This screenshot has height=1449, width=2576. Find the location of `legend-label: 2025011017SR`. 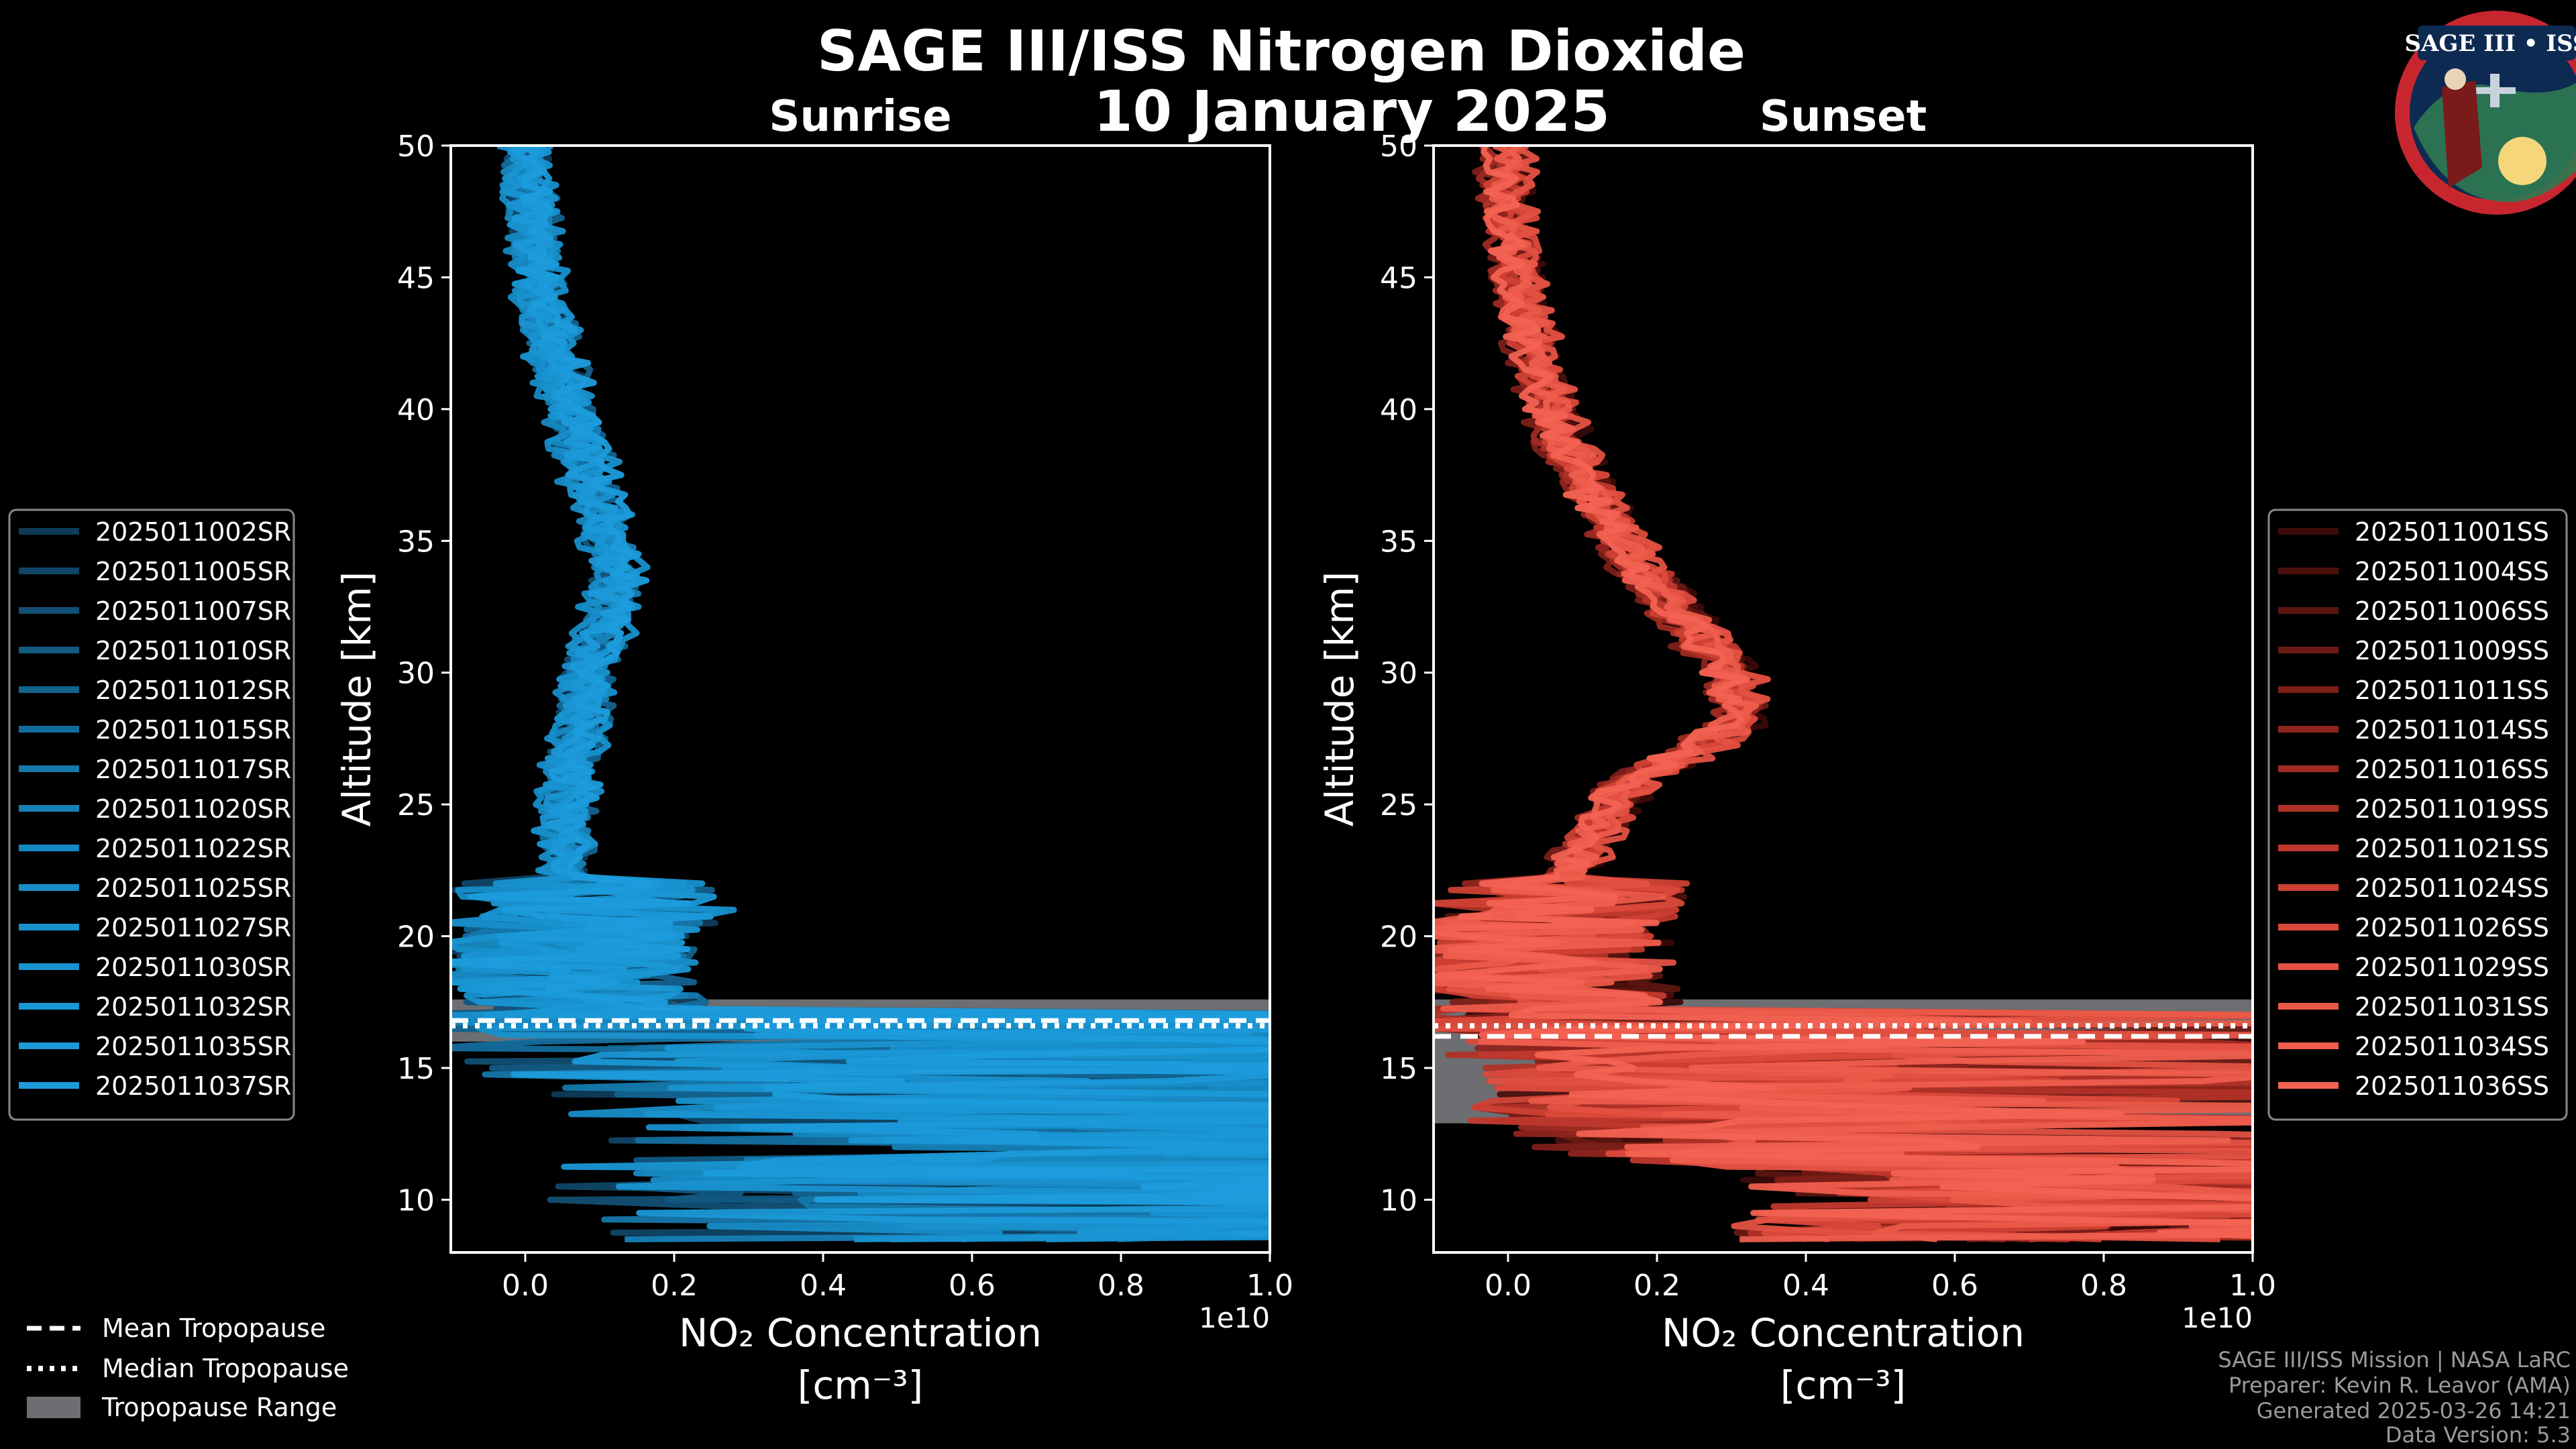

legend-label: 2025011017SR is located at coordinates (193, 769).